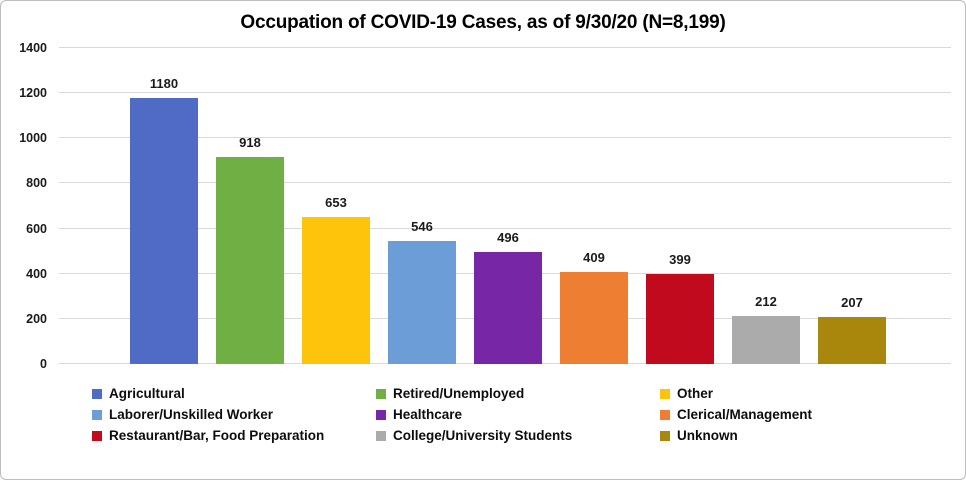 This screenshot has height=480, width=966. Describe the element at coordinates (852, 340) in the screenshot. I see `bar-unknown` at that location.